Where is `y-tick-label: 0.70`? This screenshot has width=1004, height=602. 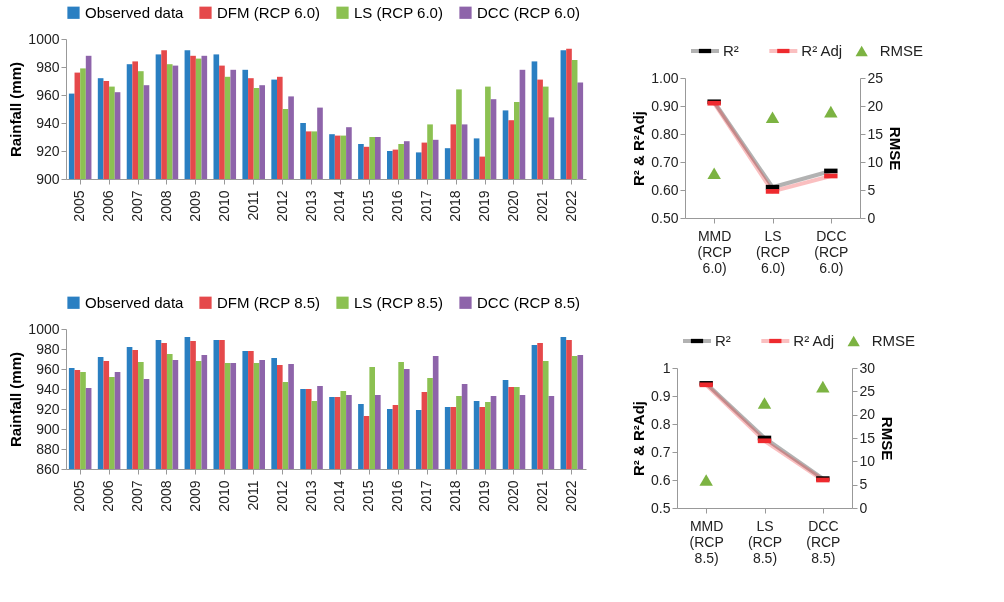 y-tick-label: 0.70 is located at coordinates (665, 161).